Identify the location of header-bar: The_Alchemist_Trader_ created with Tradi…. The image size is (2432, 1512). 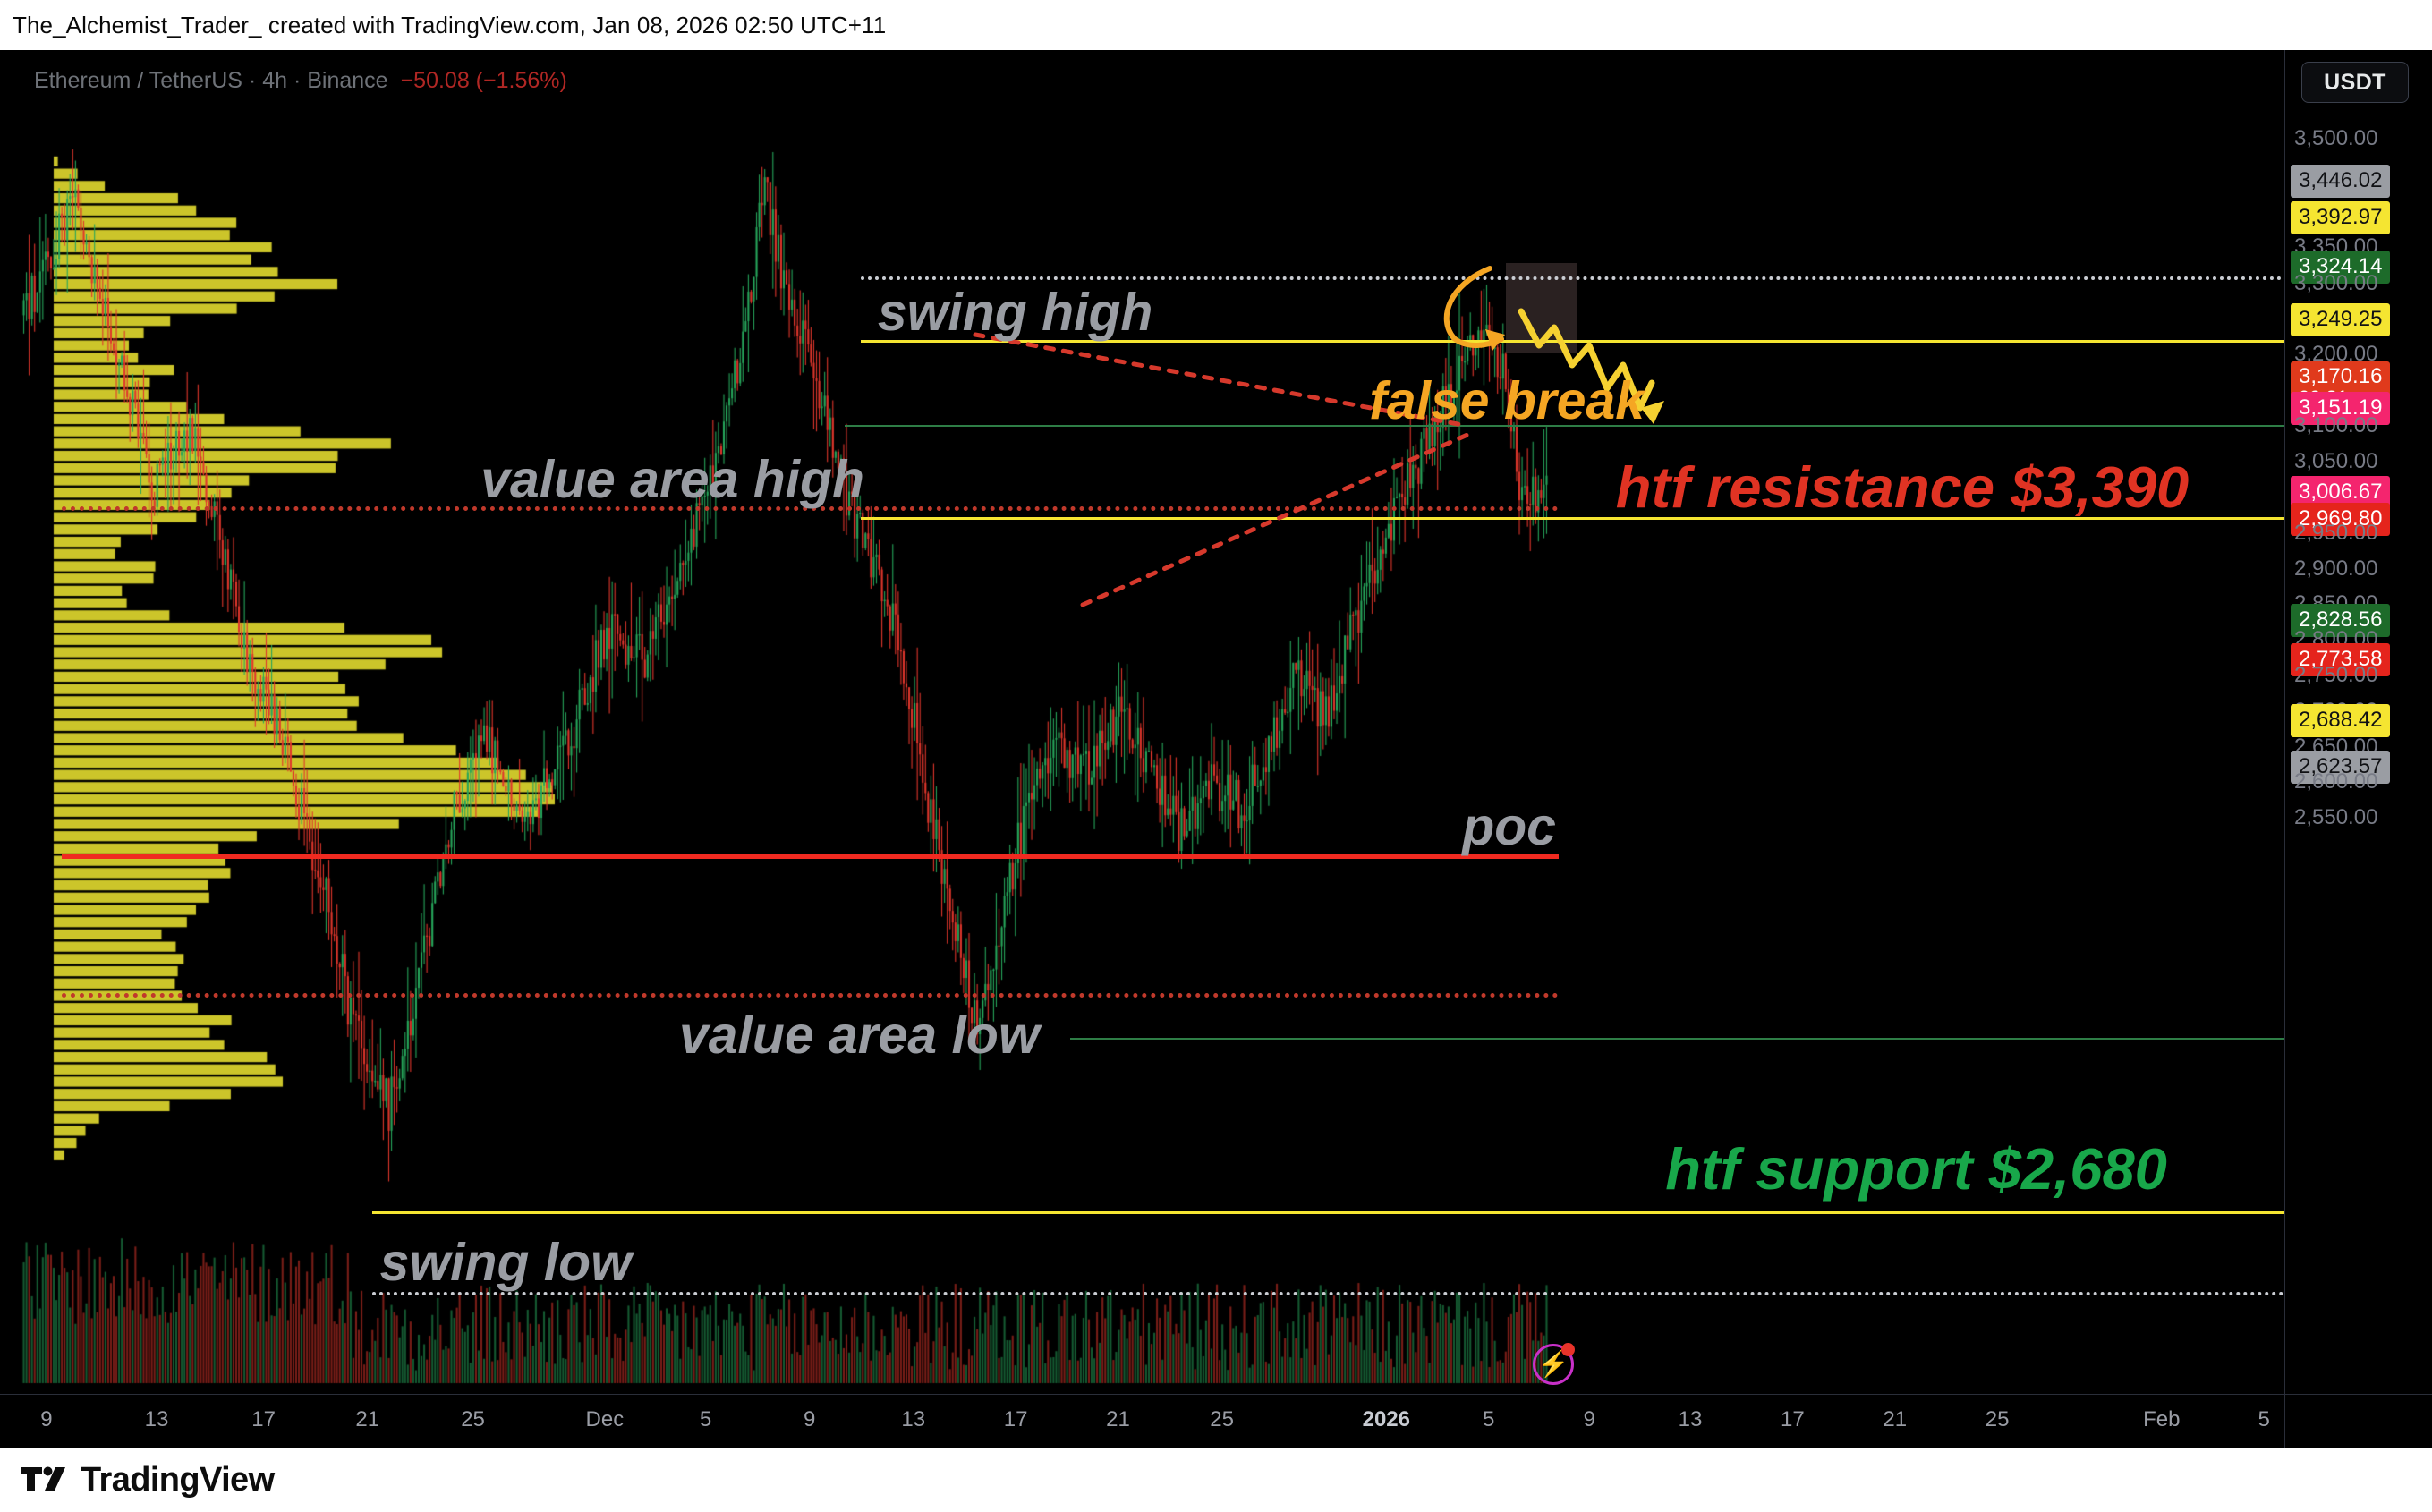
(1216, 25).